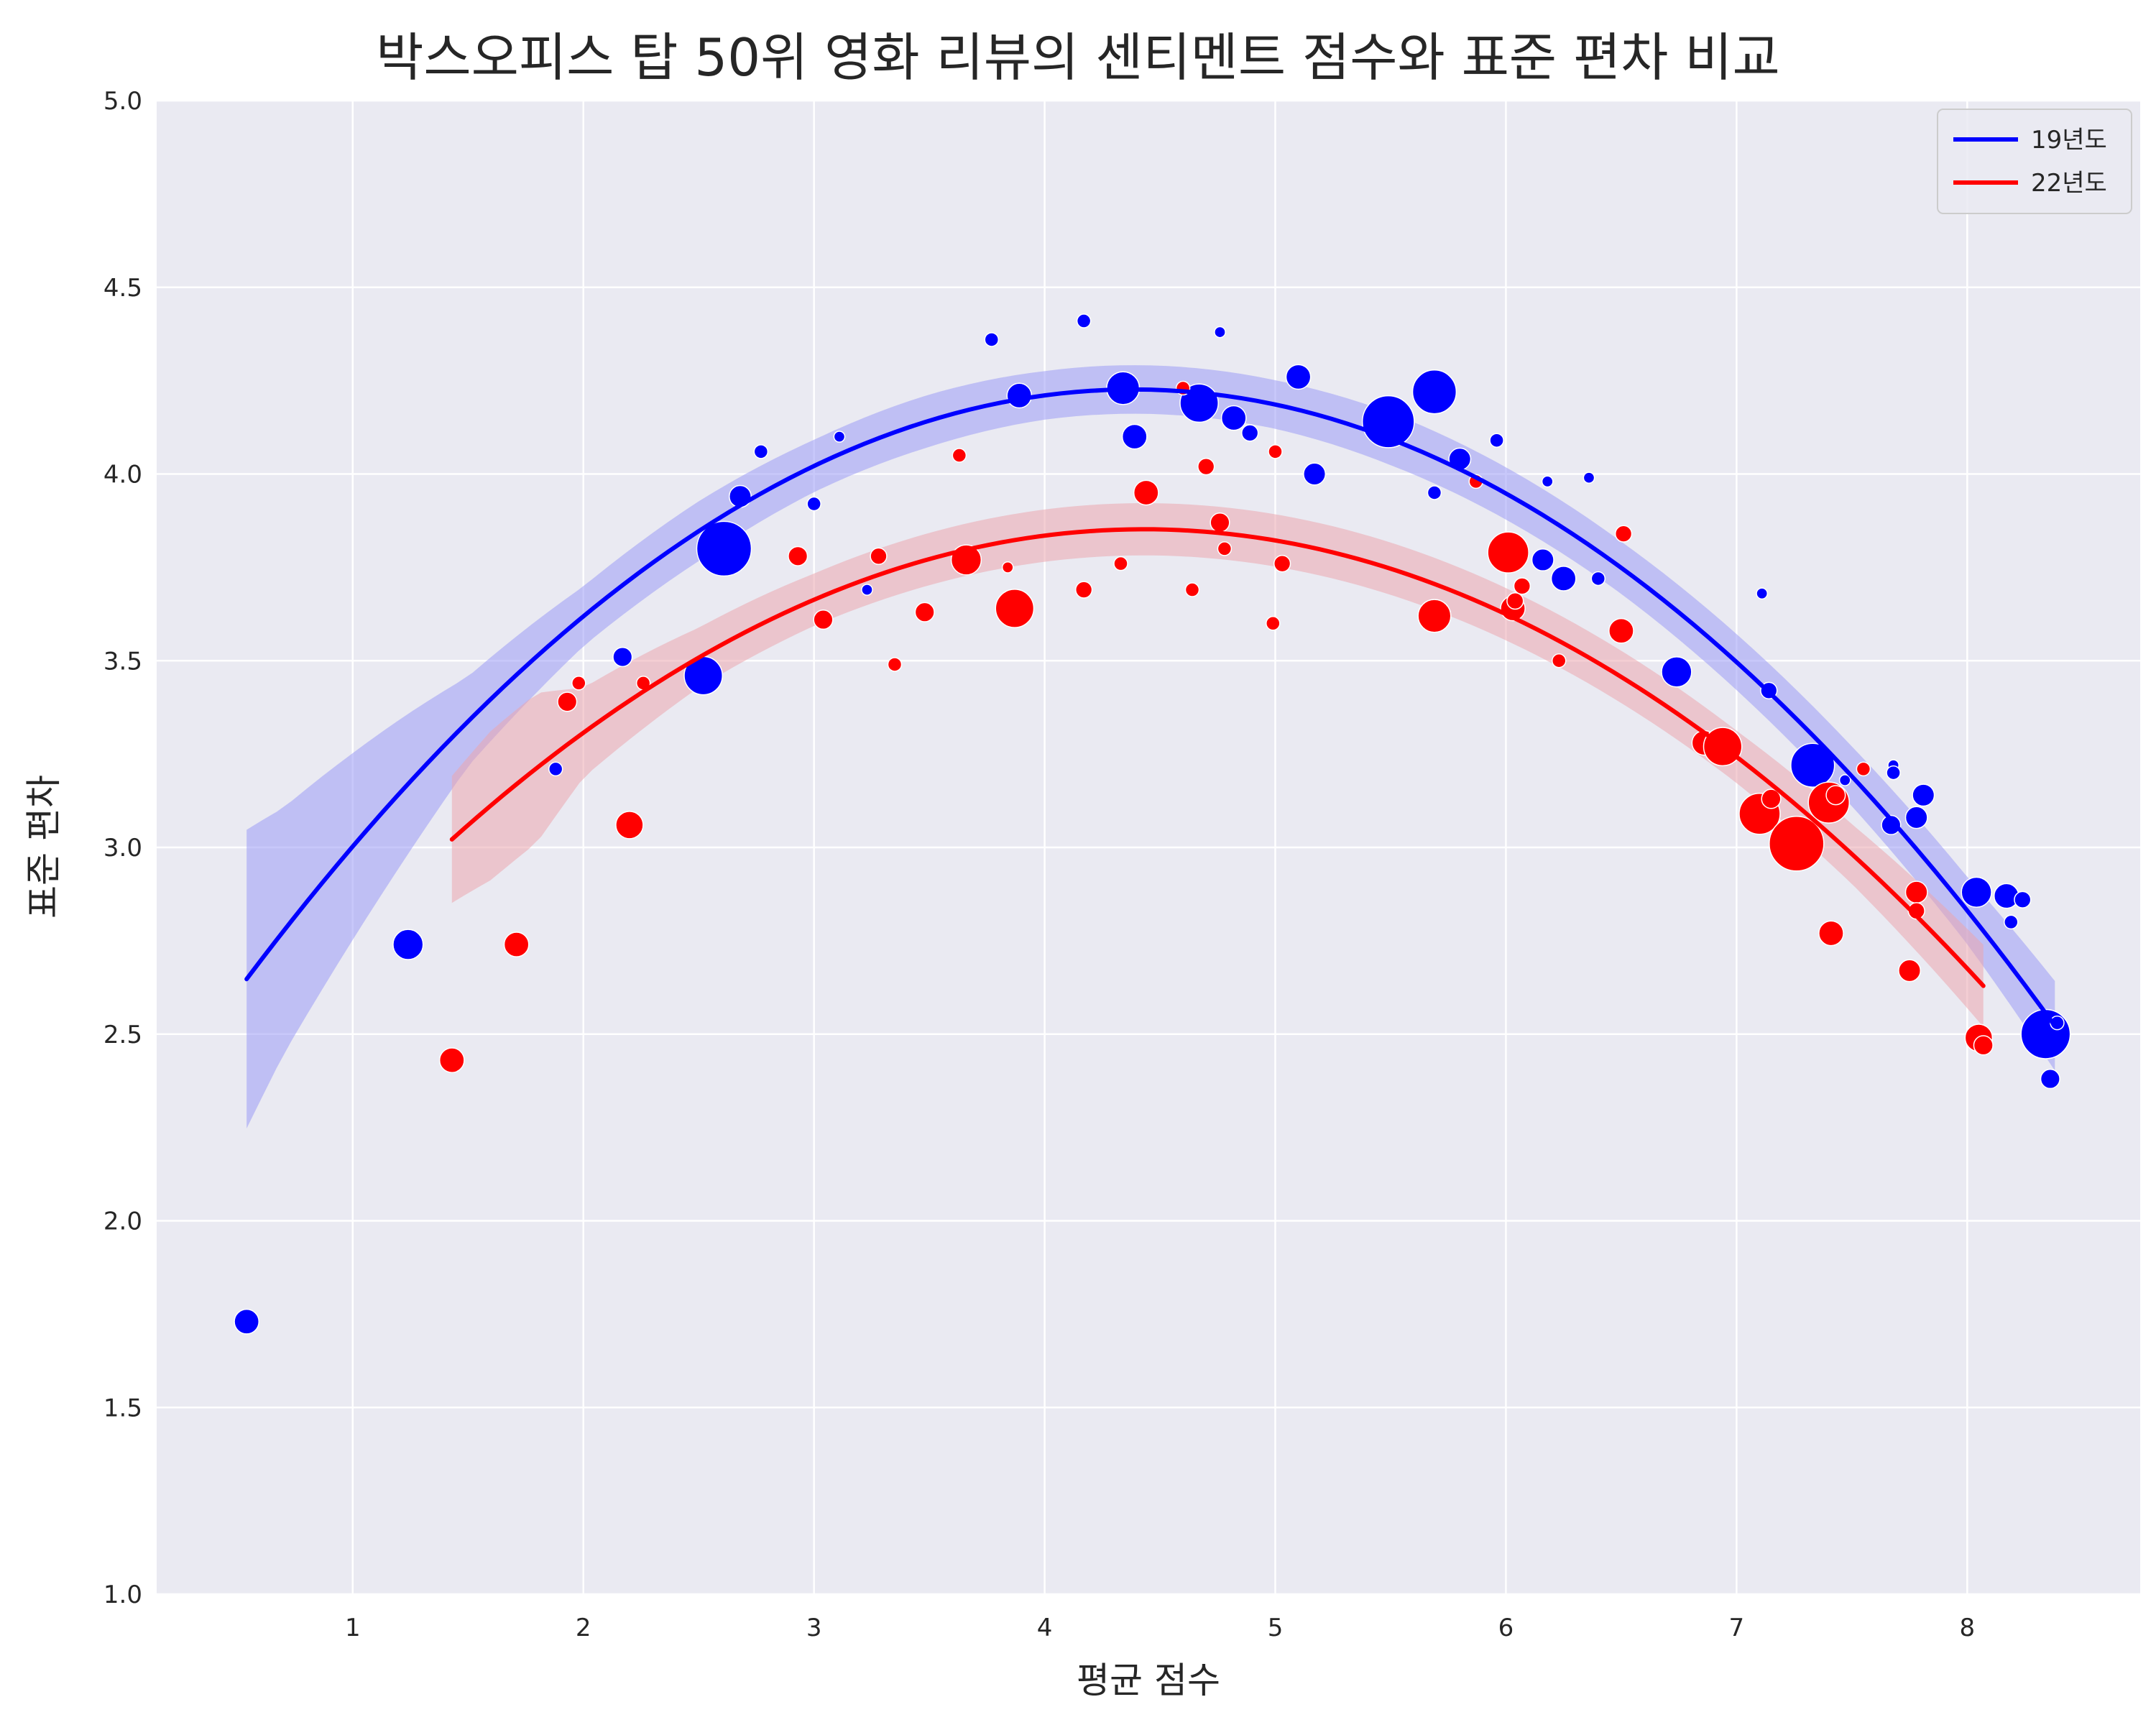 The height and width of the screenshot is (1725, 2156). Describe the element at coordinates (1148, 1680) in the screenshot. I see `x-axis-label: 평균 점수` at that location.